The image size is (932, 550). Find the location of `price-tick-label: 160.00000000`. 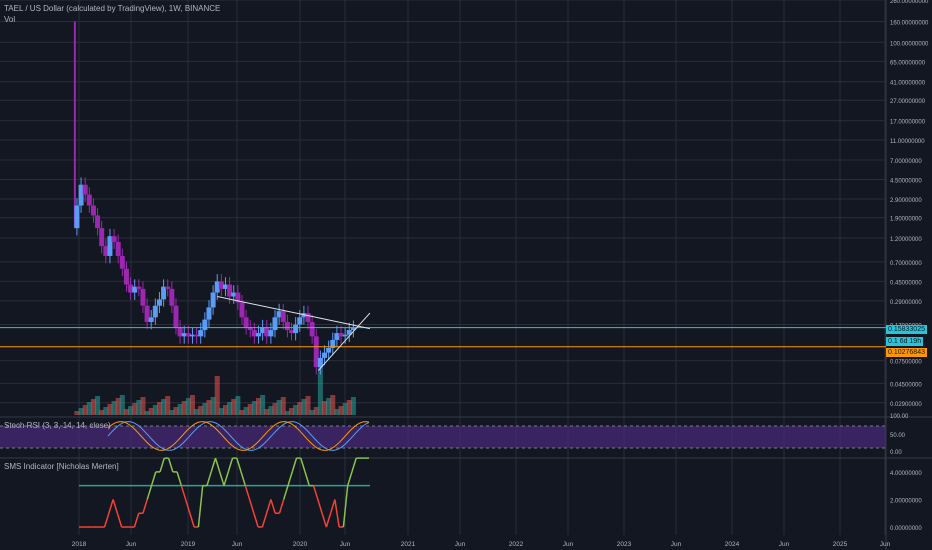

price-tick-label: 160.00000000 is located at coordinates (909, 23).